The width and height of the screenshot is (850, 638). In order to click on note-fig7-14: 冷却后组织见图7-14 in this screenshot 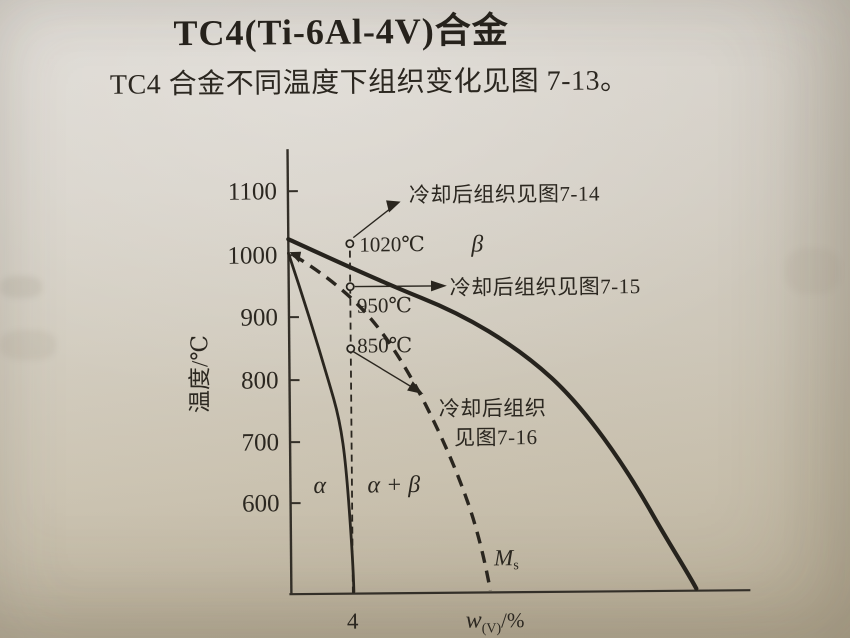, I will do `click(504, 194)`.